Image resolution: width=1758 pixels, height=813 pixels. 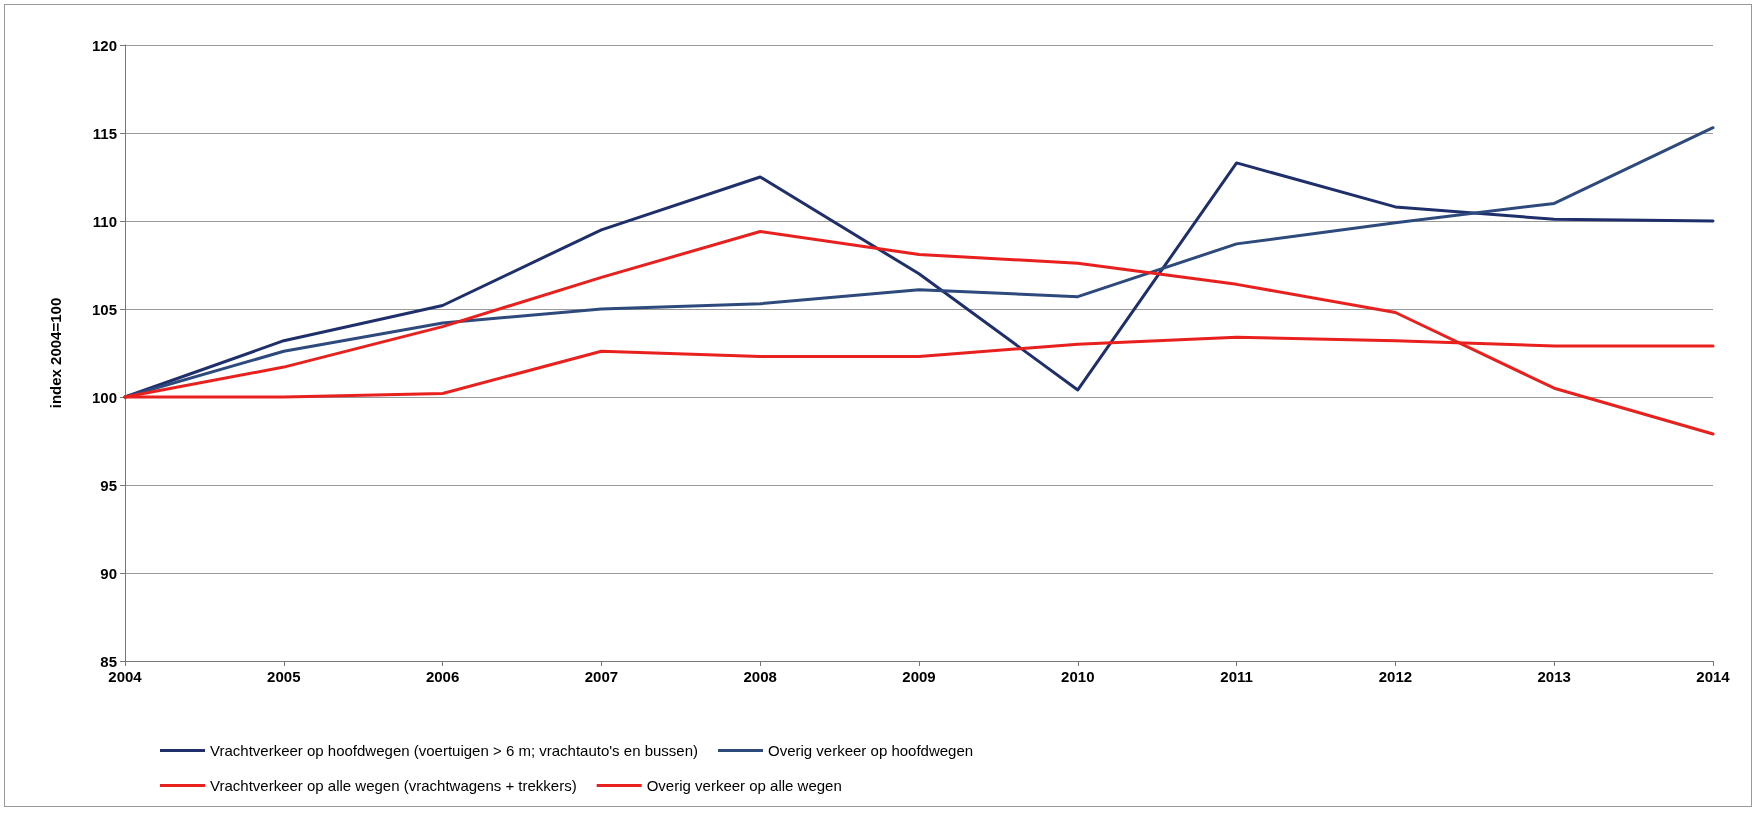 What do you see at coordinates (104, 45) in the screenshot?
I see `y-tick-label: 120` at bounding box center [104, 45].